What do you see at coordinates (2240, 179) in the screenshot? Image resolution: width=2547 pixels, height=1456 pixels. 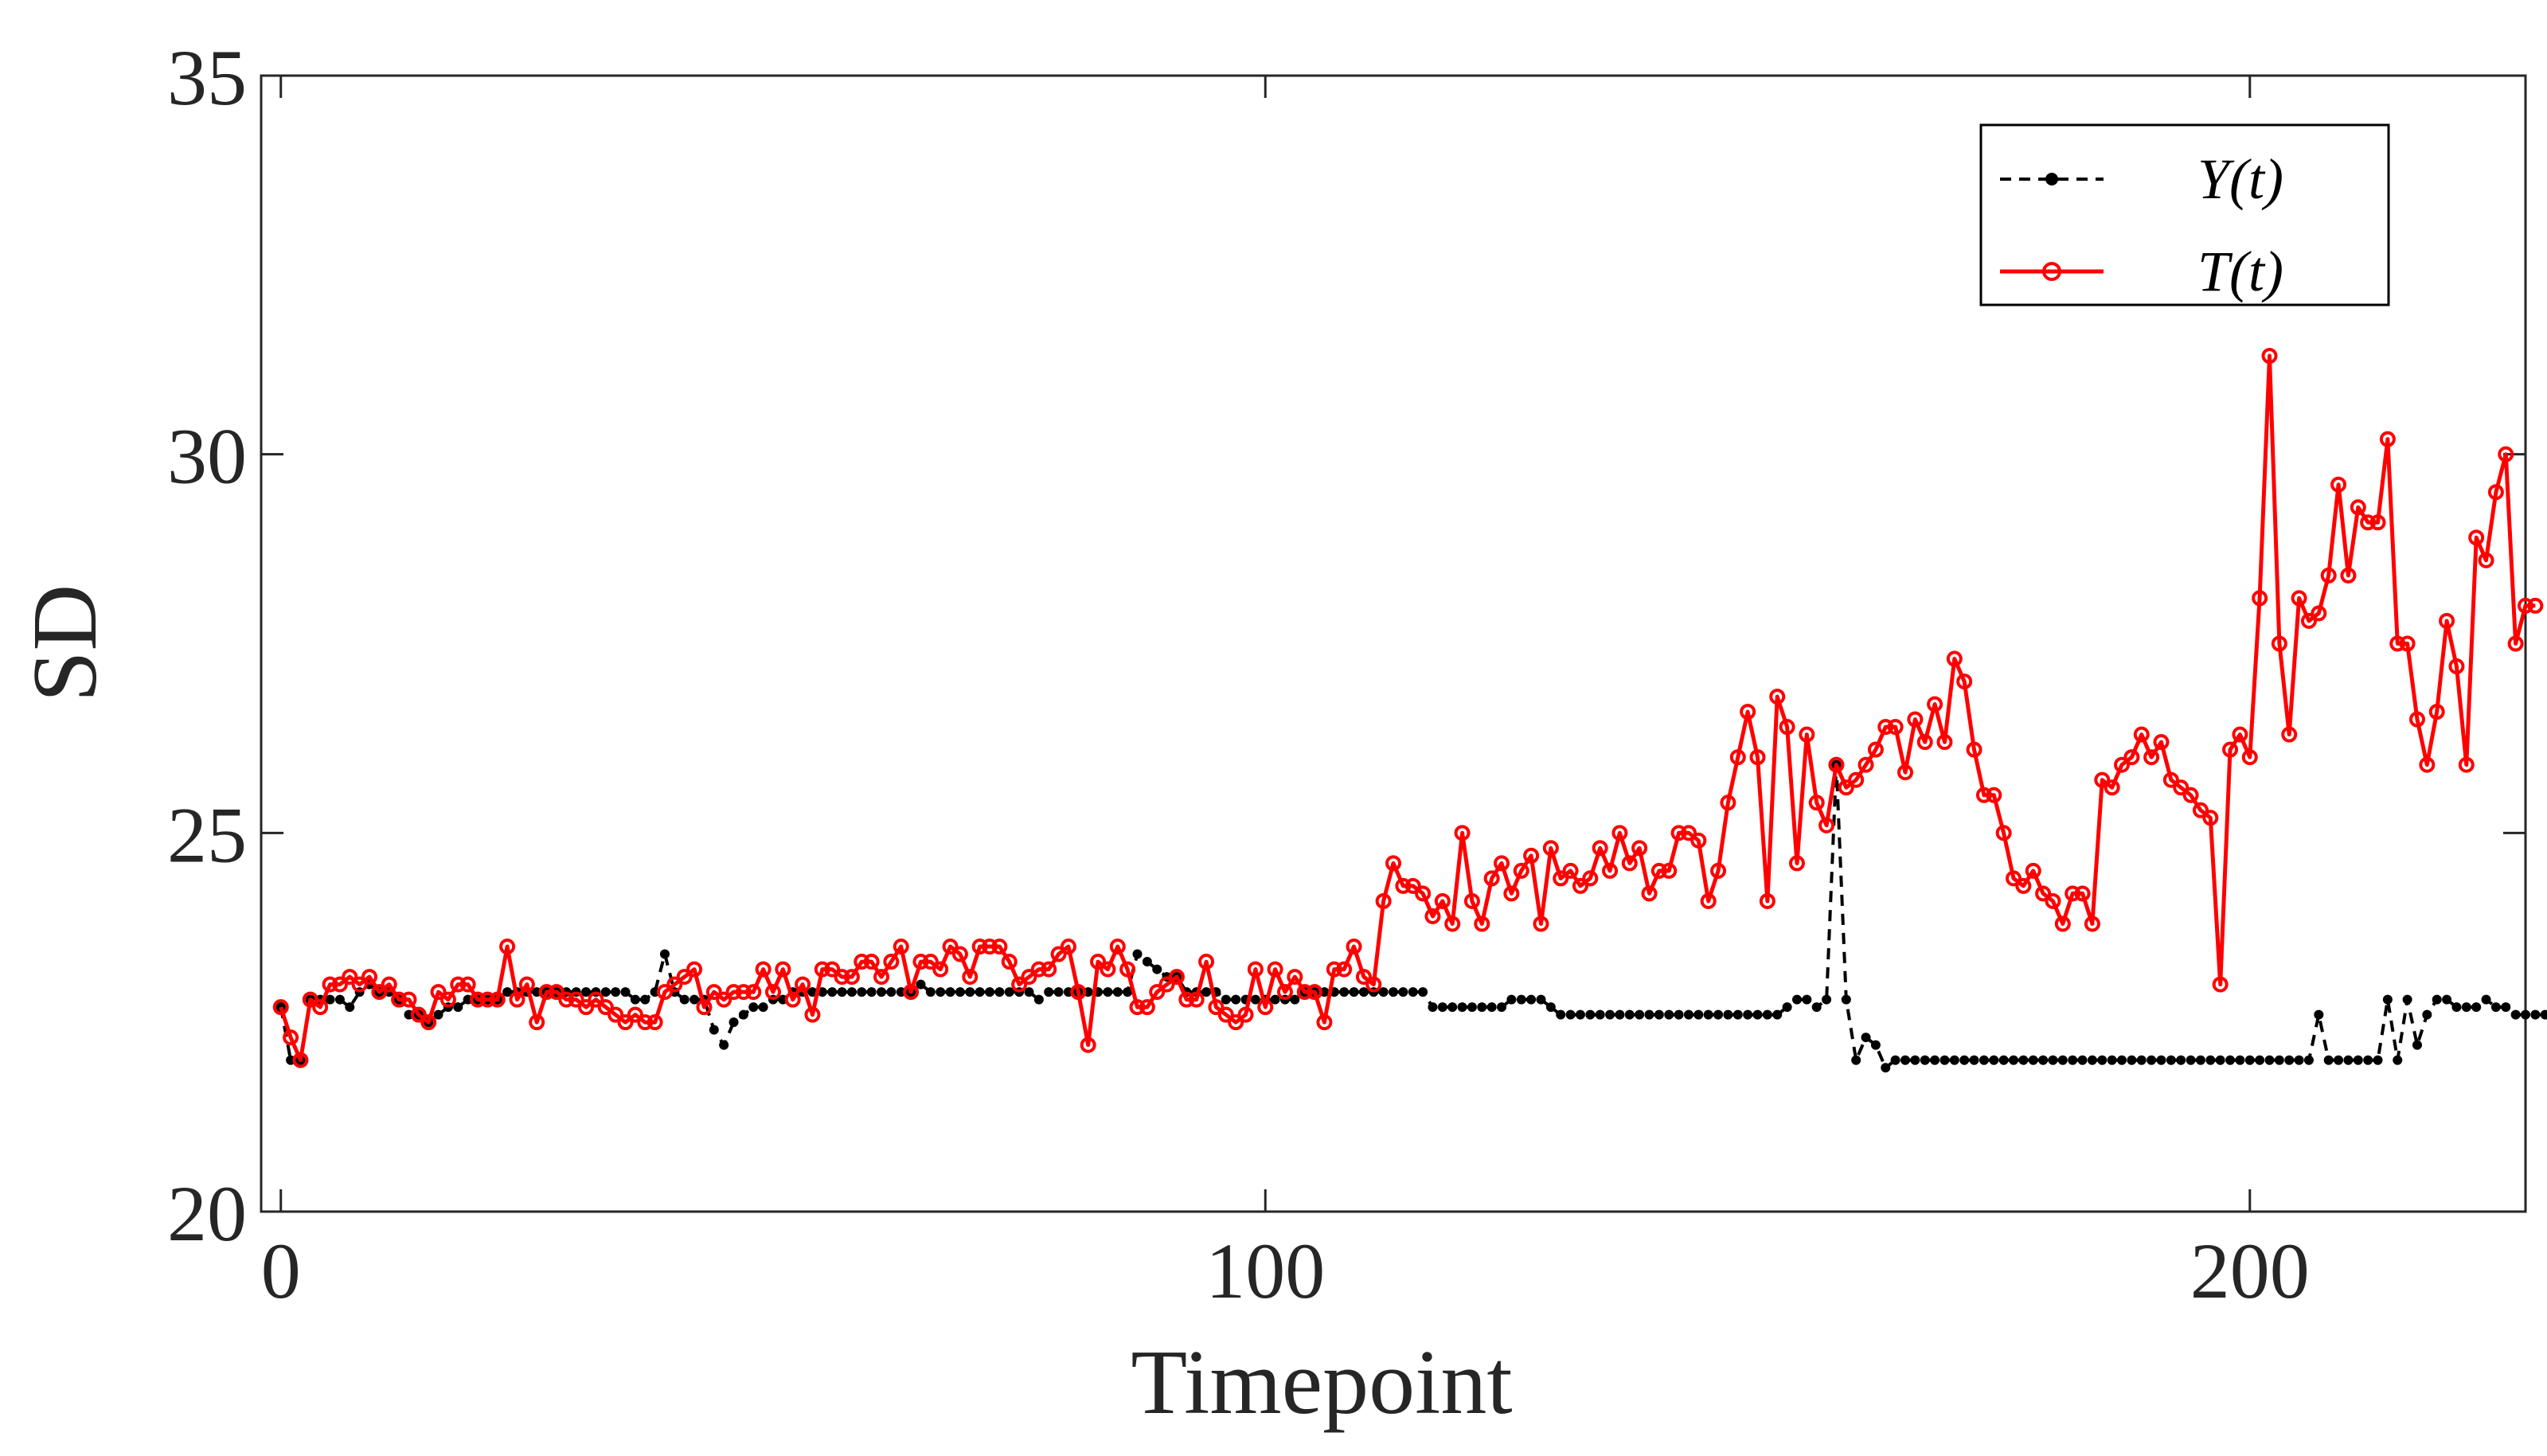 I see `legend-label: Y(t)` at bounding box center [2240, 179].